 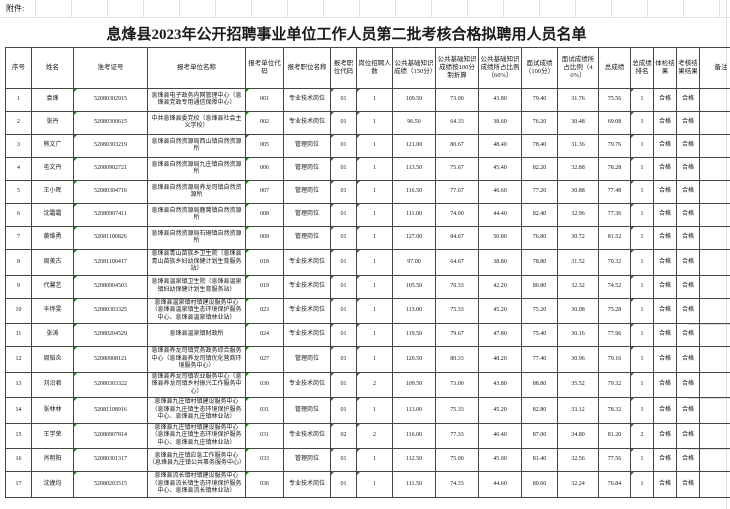 What do you see at coordinates (500, 359) in the screenshot?
I see `cell-base_60pct: 48.20` at bounding box center [500, 359].